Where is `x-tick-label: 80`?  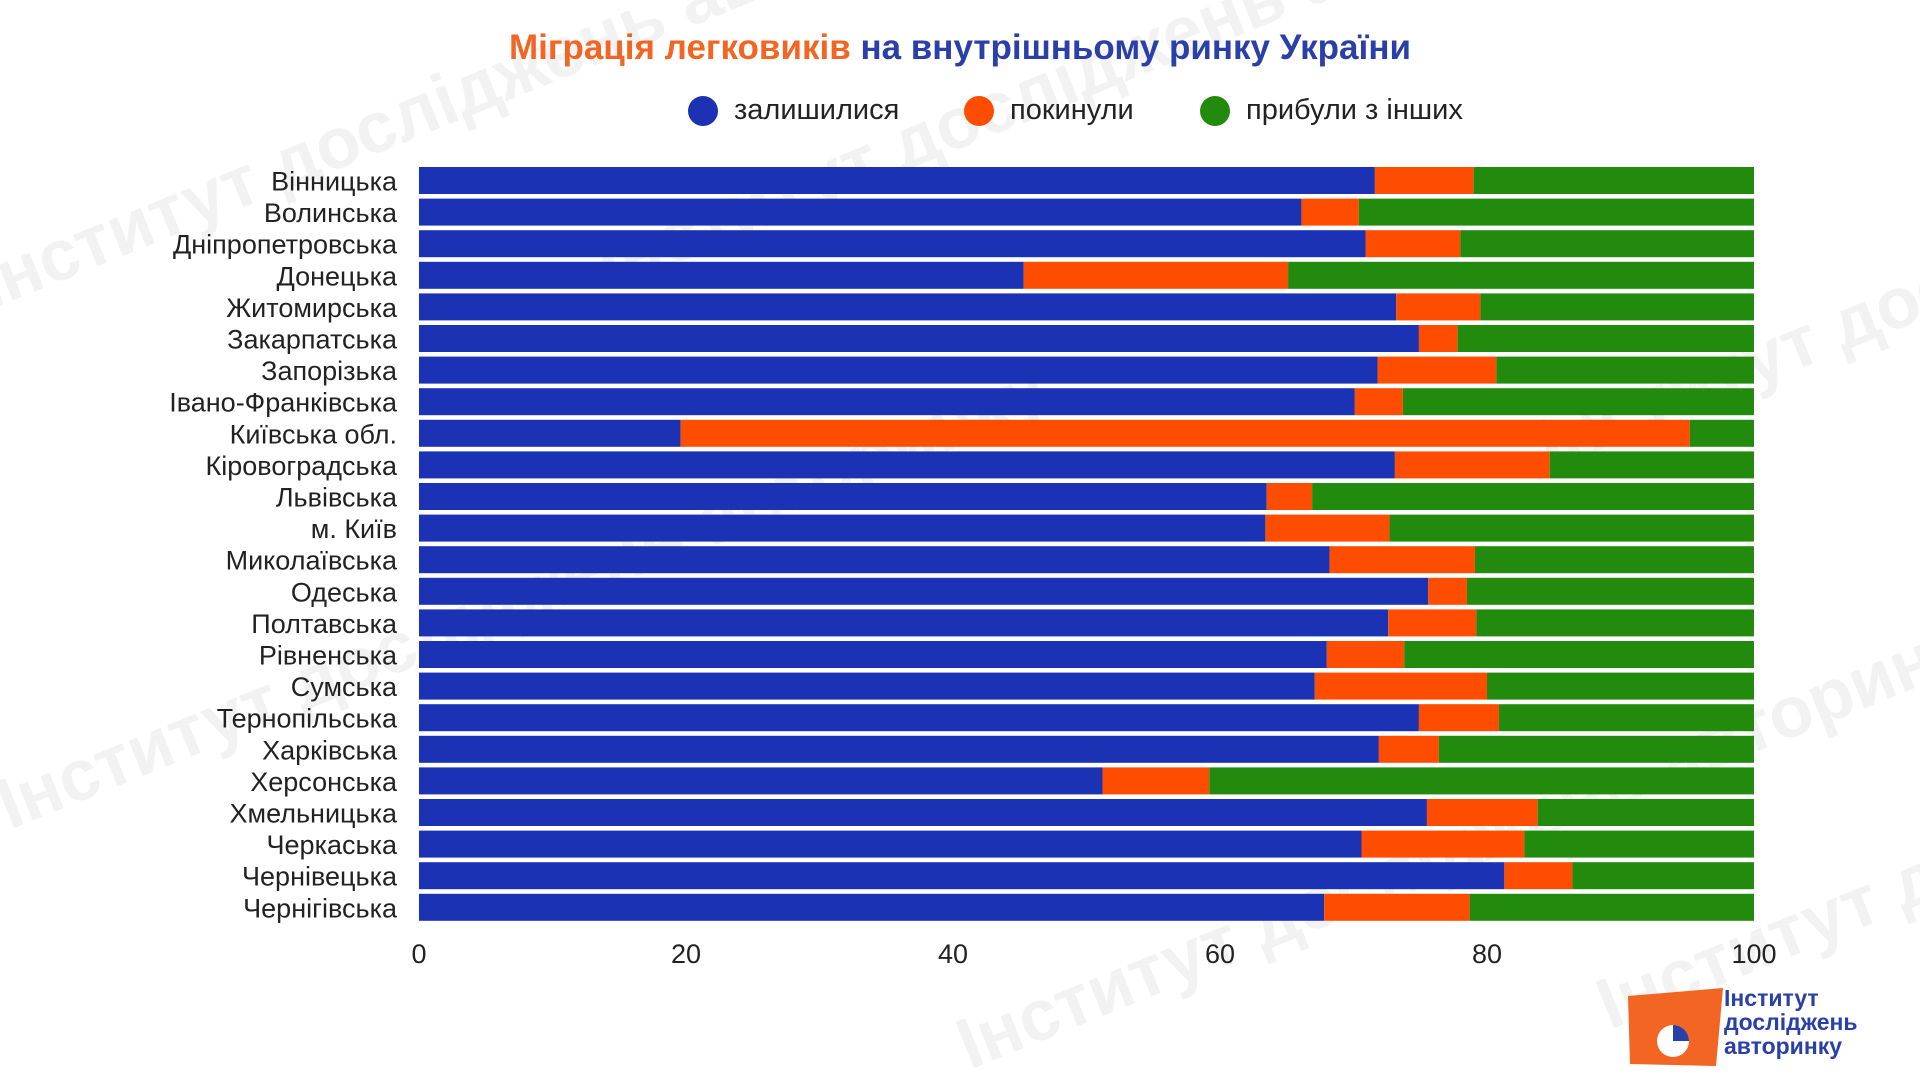 x-tick-label: 80 is located at coordinates (1487, 954).